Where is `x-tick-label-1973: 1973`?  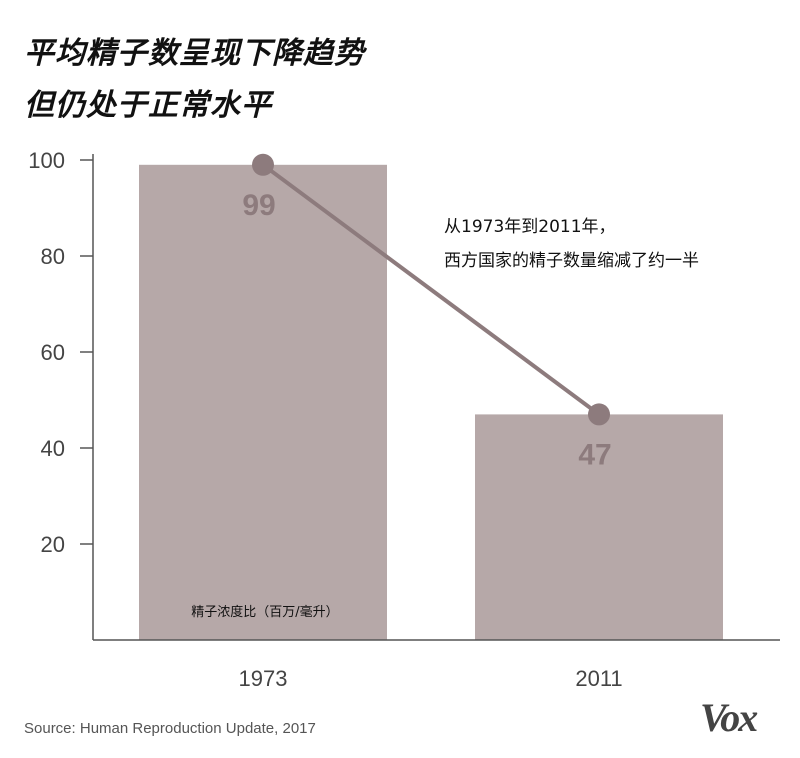 x-tick-label-1973: 1973 is located at coordinates (263, 678).